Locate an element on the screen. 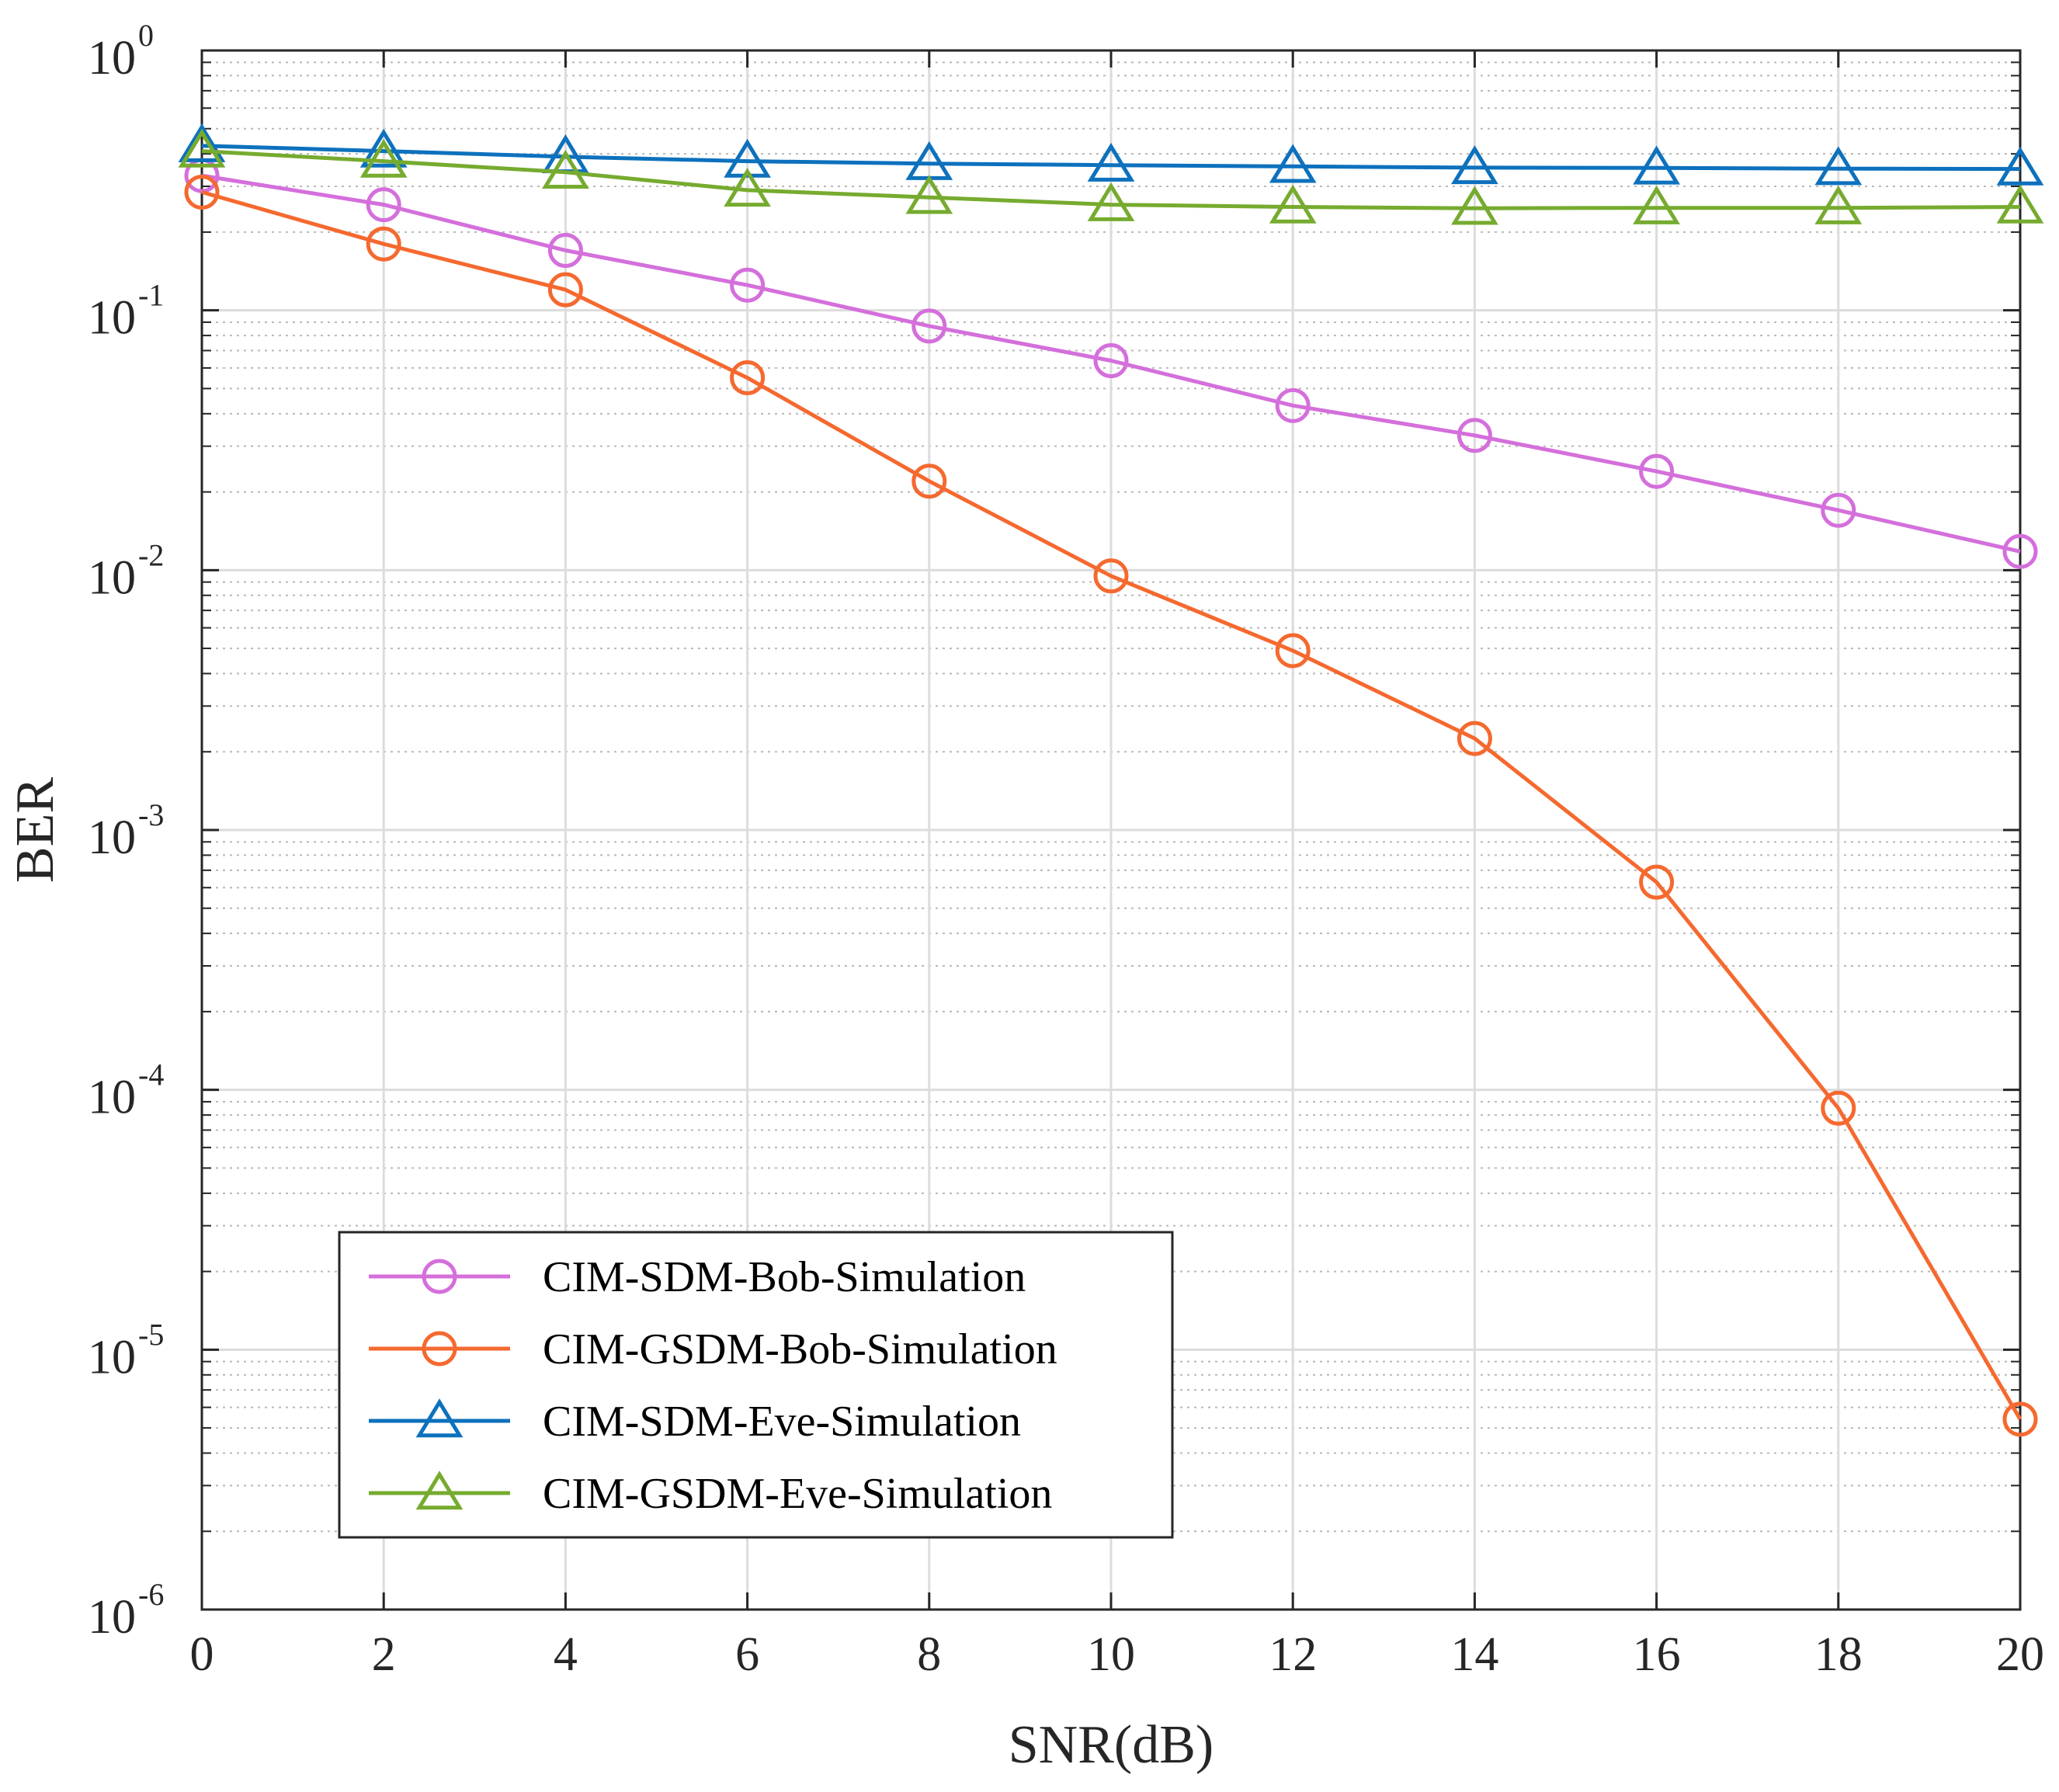  legend-entry: CIM-SDM-Eve-Simulation is located at coordinates (695, 1422).